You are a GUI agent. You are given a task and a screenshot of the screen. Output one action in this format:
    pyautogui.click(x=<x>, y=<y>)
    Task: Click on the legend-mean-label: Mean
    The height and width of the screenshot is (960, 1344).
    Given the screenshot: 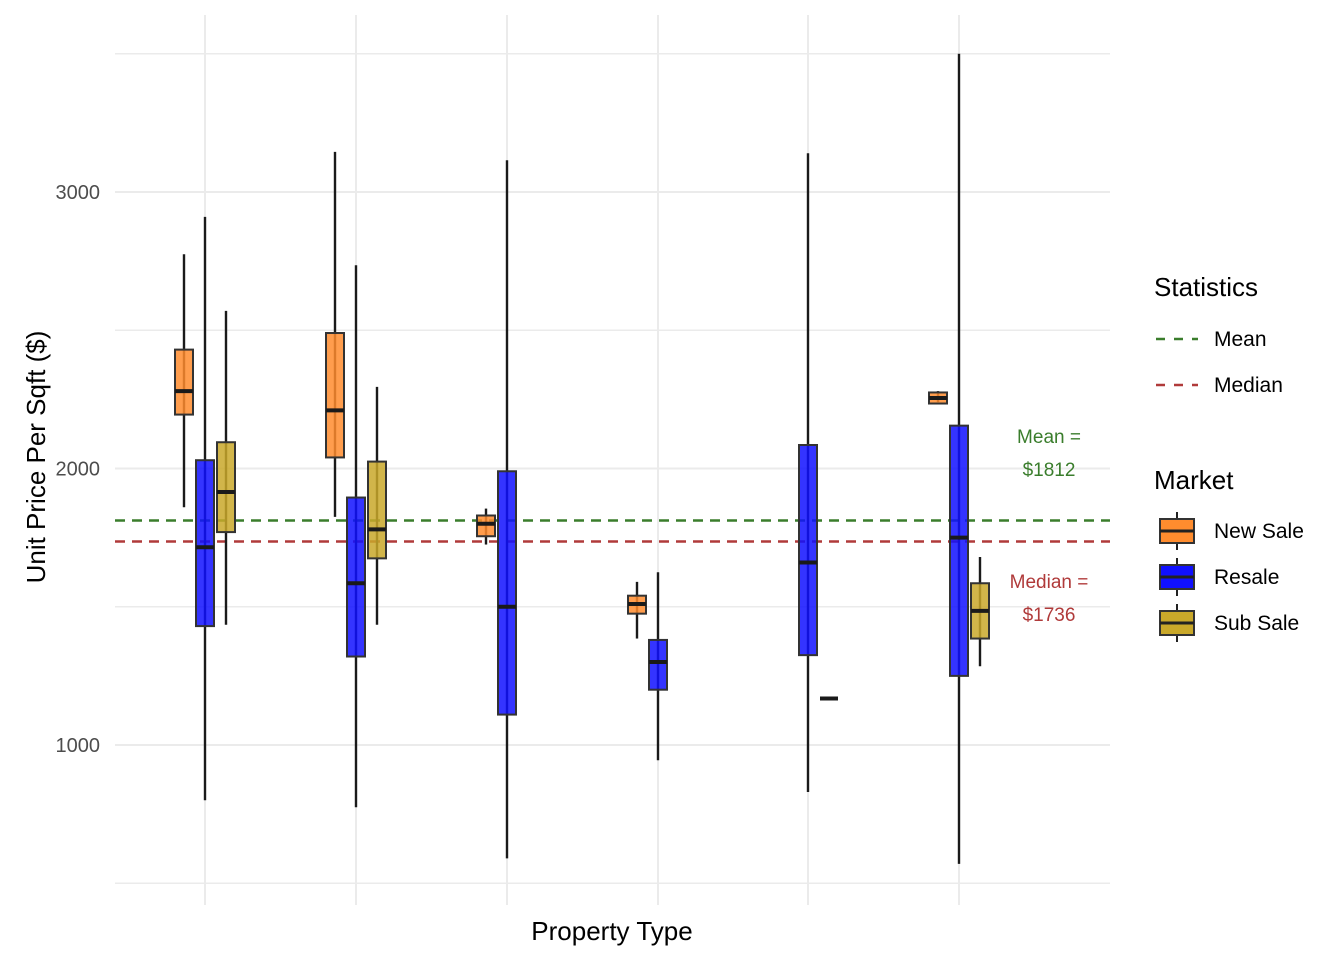 What is the action you would take?
    pyautogui.click(x=1240, y=339)
    